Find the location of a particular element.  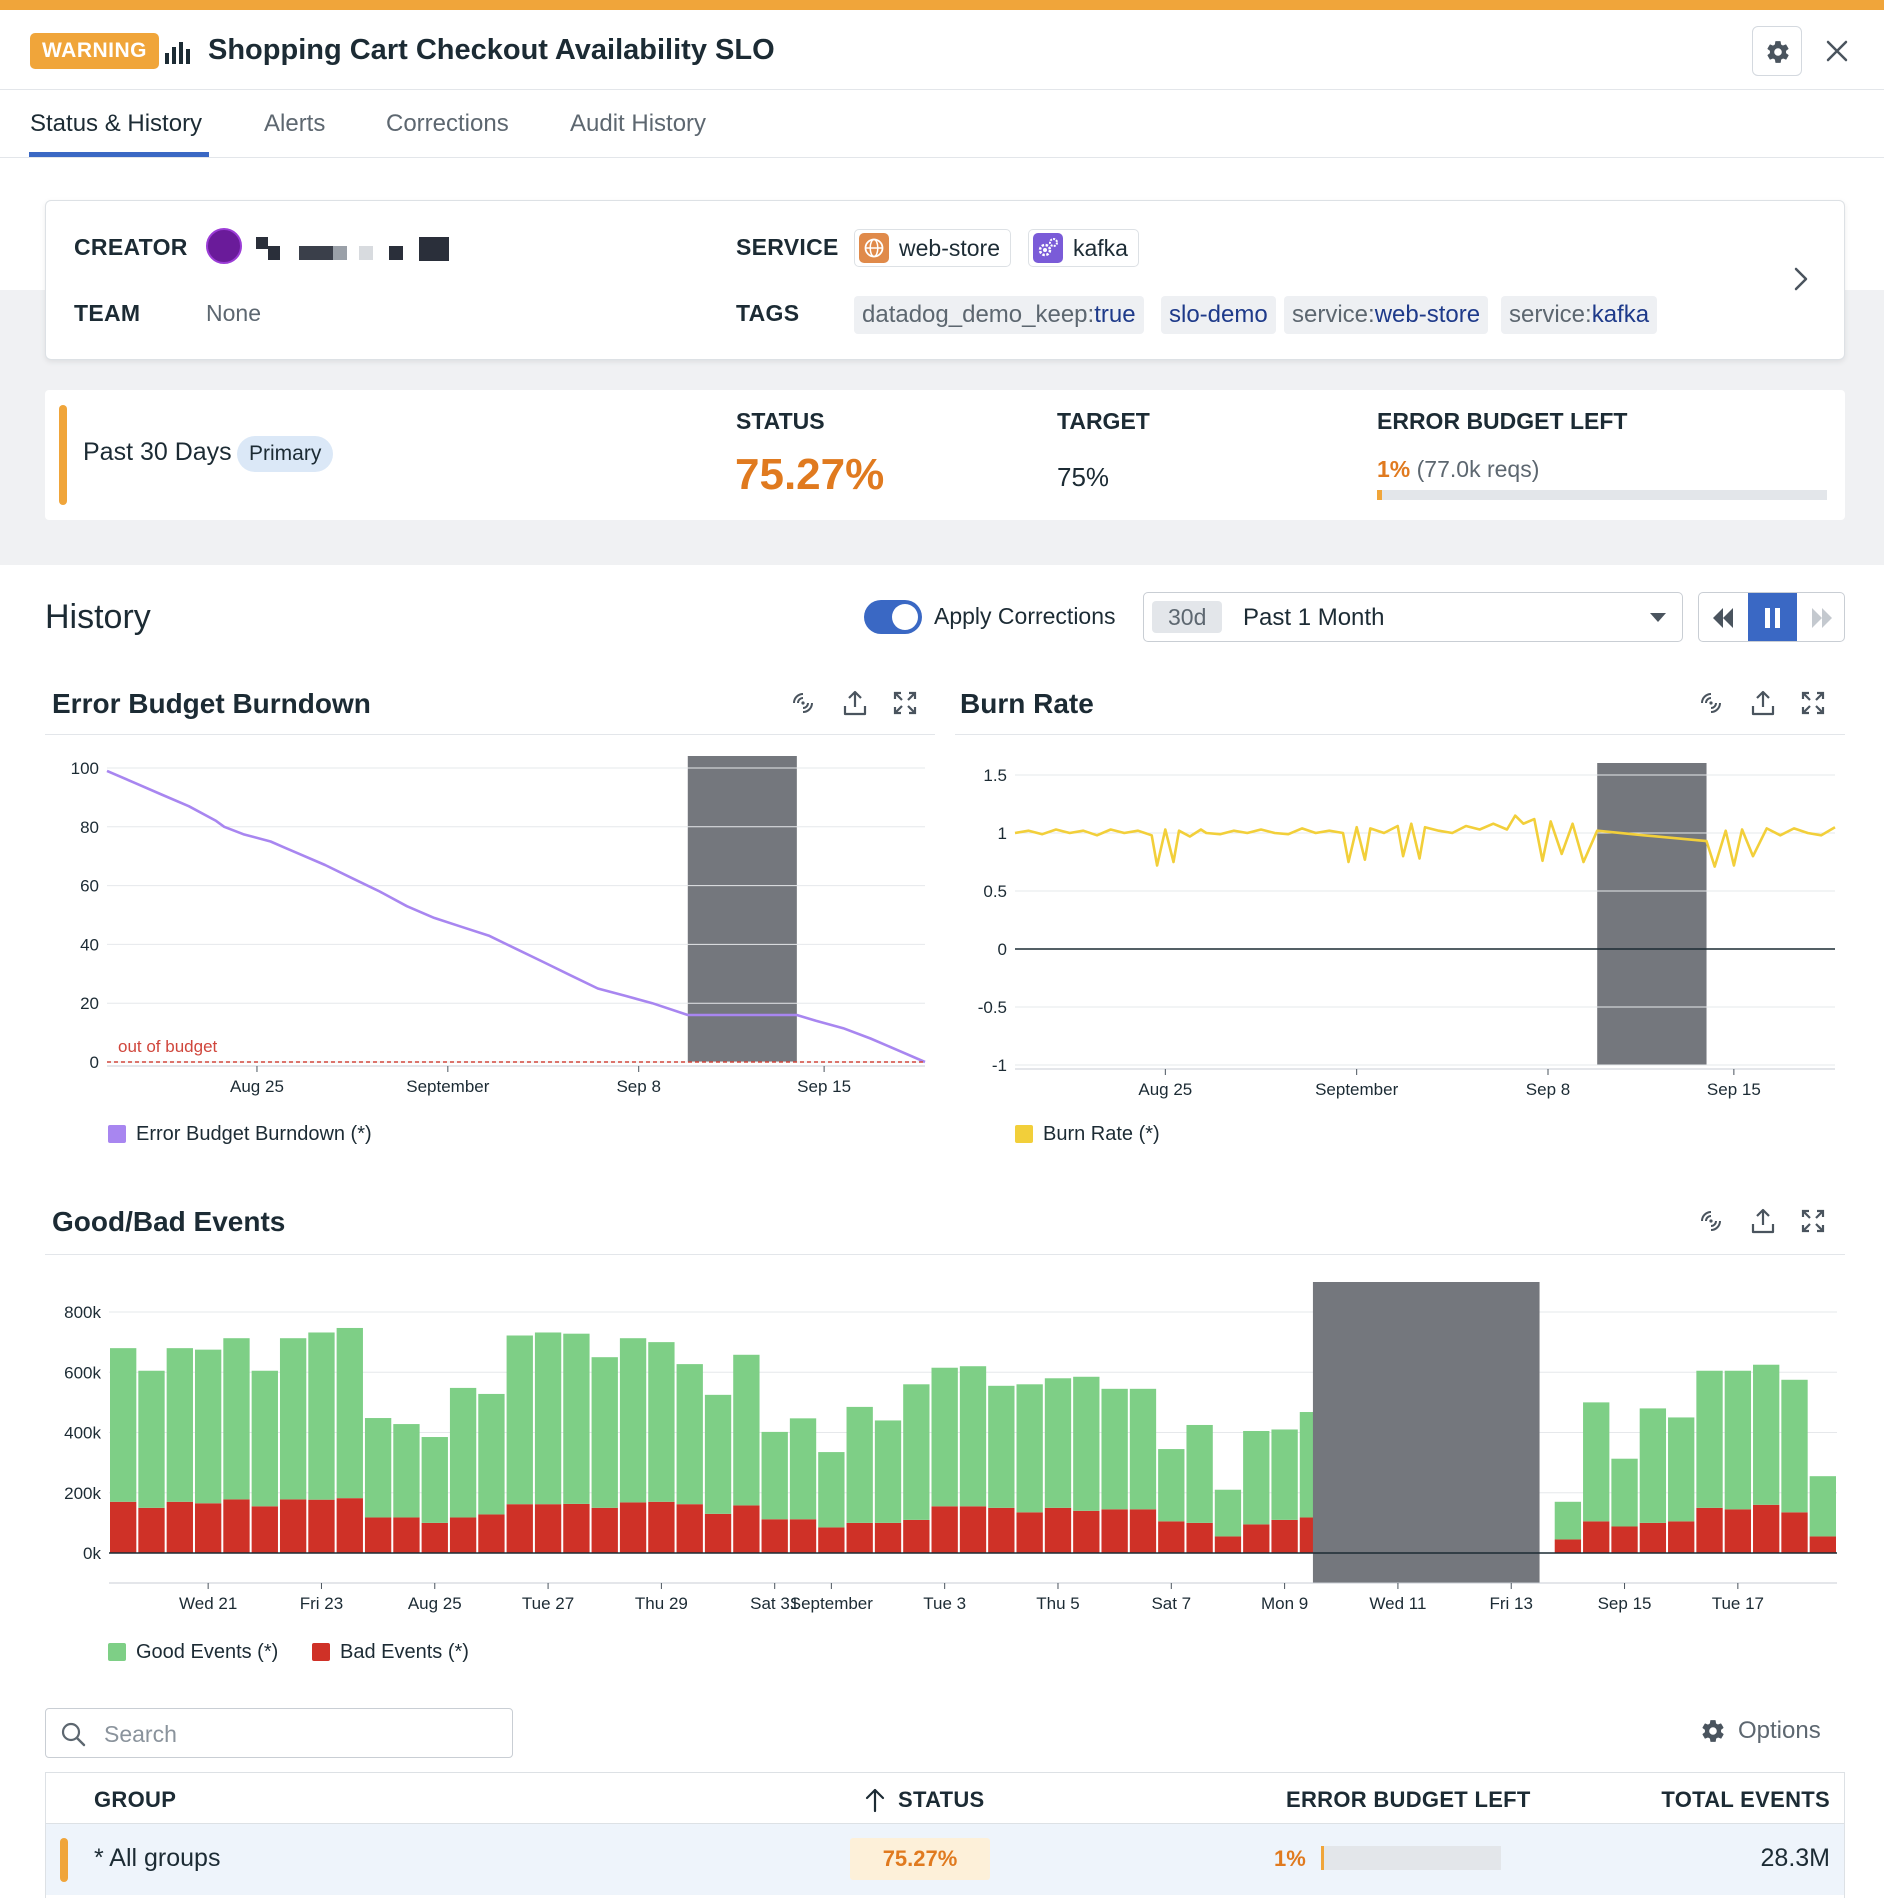

pause-button is located at coordinates (1772, 617).